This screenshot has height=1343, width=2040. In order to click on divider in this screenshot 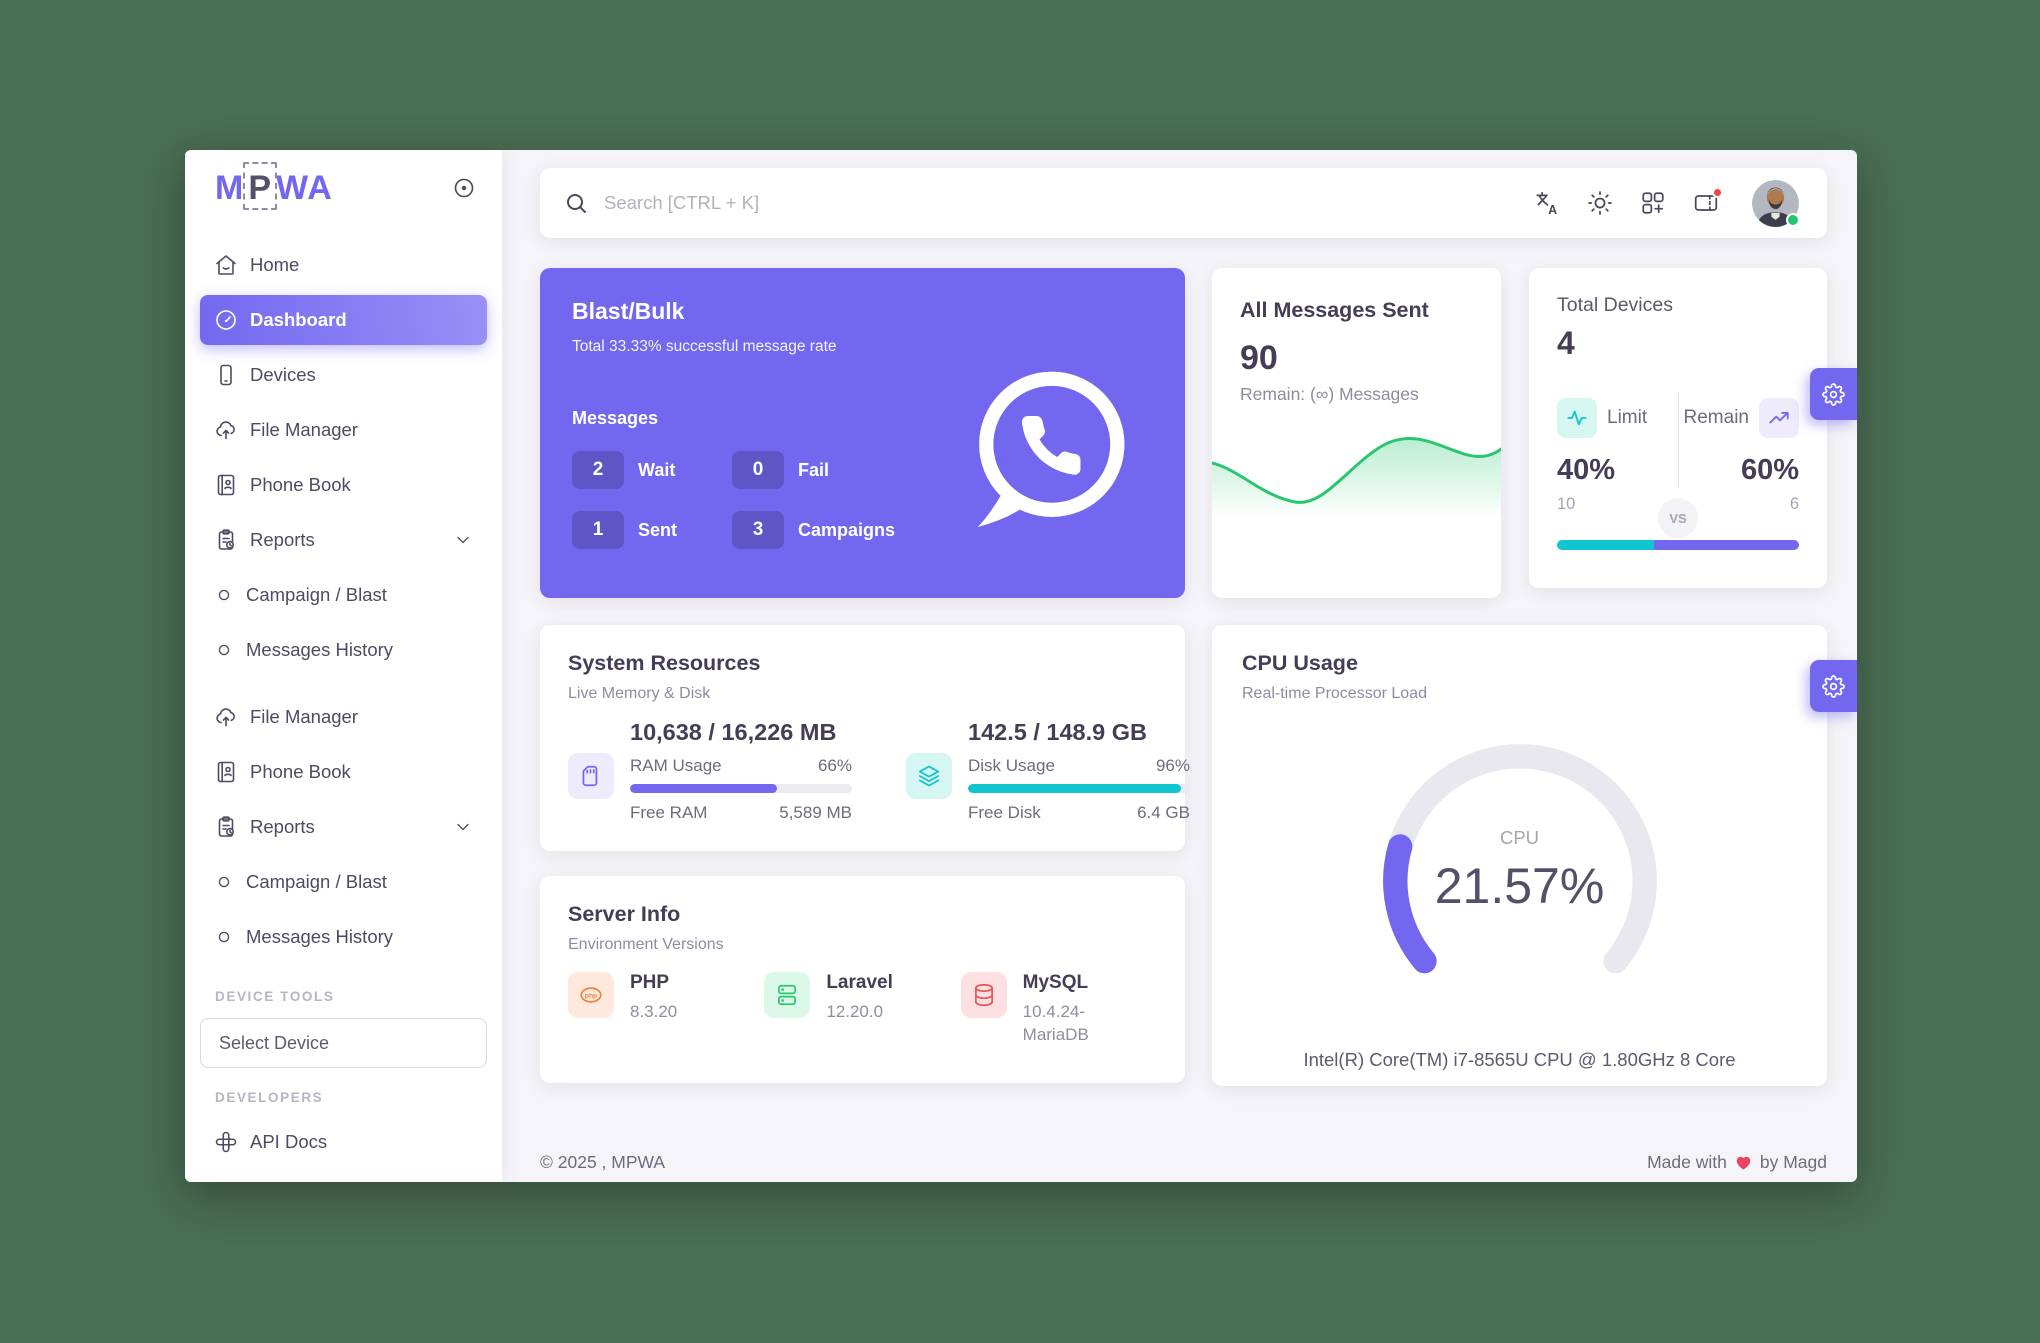, I will do `click(1678, 440)`.